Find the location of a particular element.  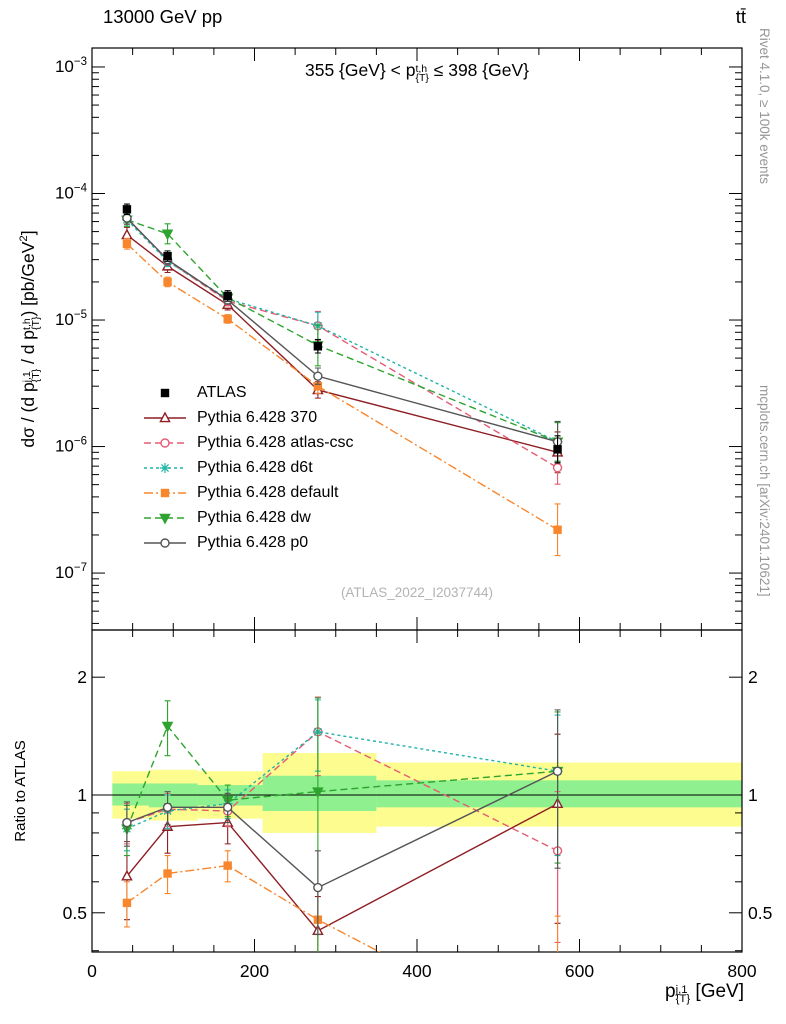

ylabel-subsup-2: t,h {T} is located at coordinates (31, 323).